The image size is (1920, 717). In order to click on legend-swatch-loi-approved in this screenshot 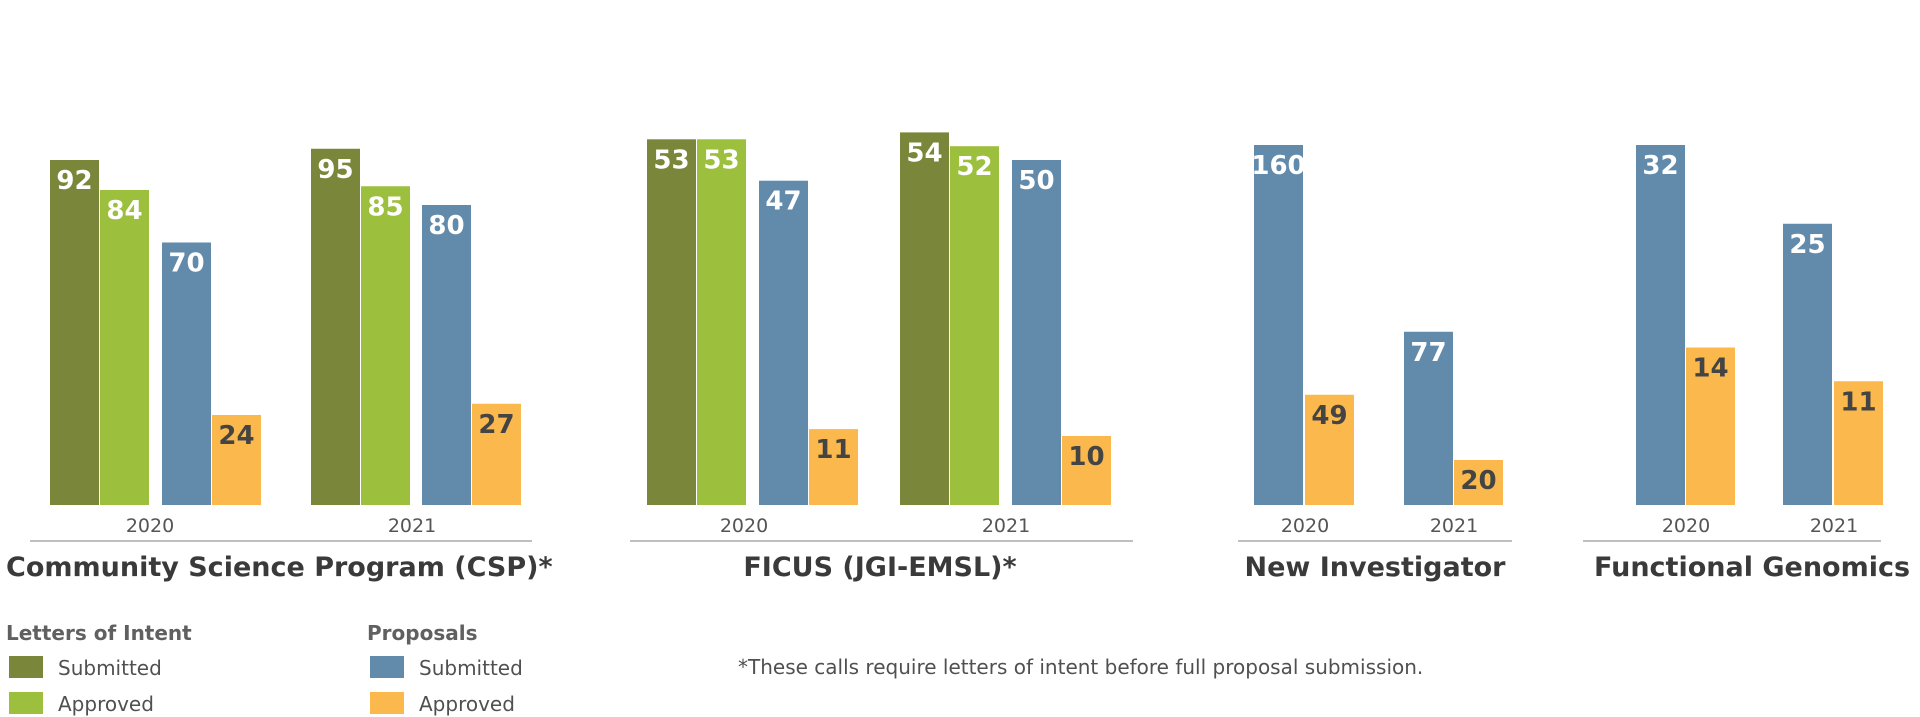, I will do `click(26, 703)`.